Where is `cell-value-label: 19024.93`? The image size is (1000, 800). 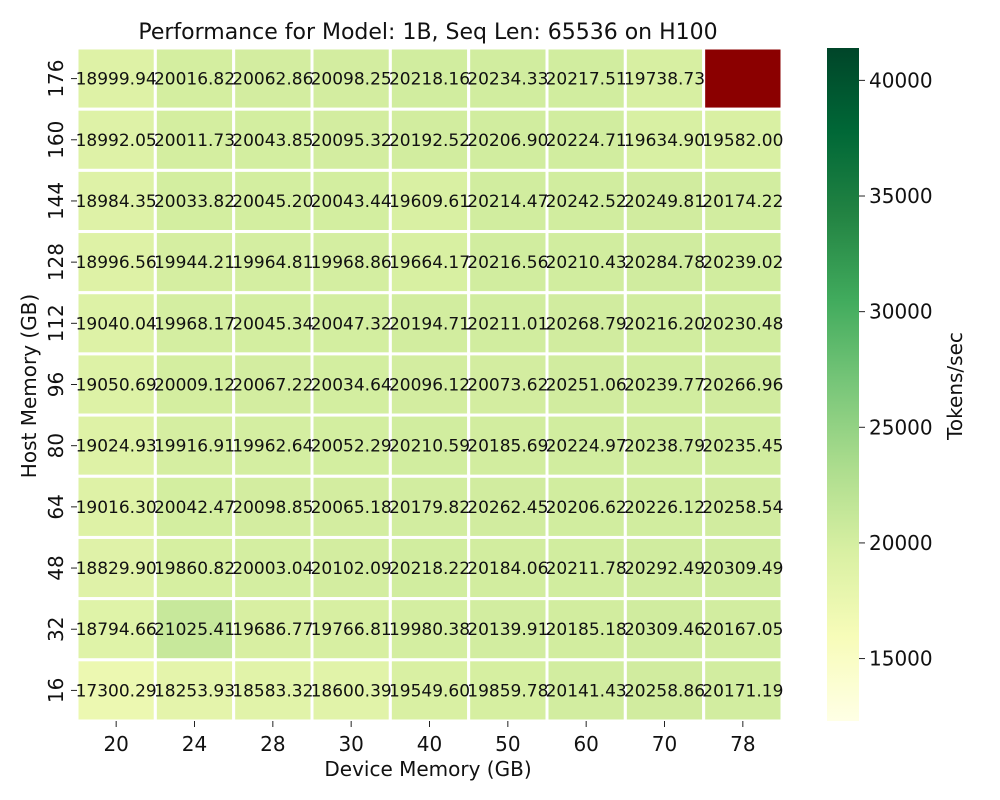
cell-value-label: 19024.93 is located at coordinates (116, 447).